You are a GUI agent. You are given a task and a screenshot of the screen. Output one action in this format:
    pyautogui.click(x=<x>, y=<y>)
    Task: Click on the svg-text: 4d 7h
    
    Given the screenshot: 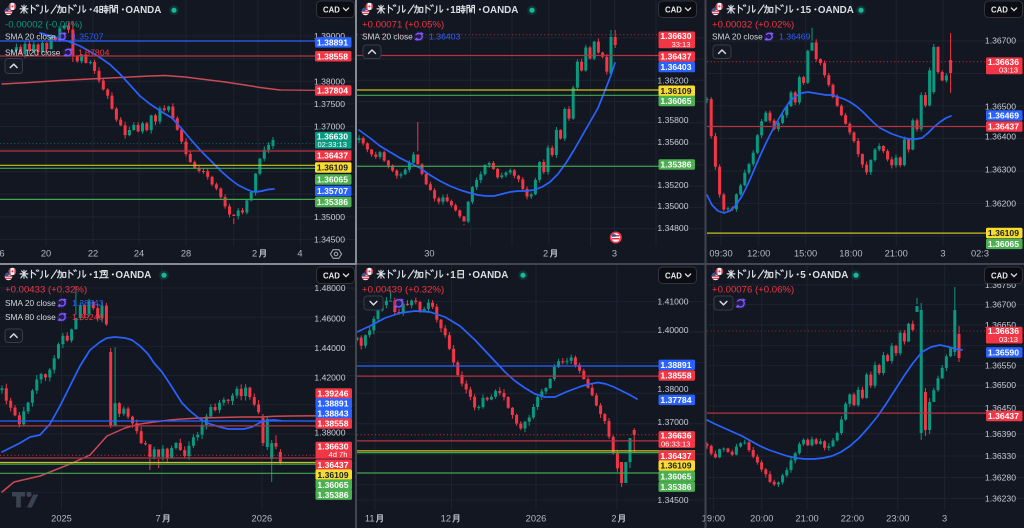 What is the action you would take?
    pyautogui.click(x=337, y=454)
    